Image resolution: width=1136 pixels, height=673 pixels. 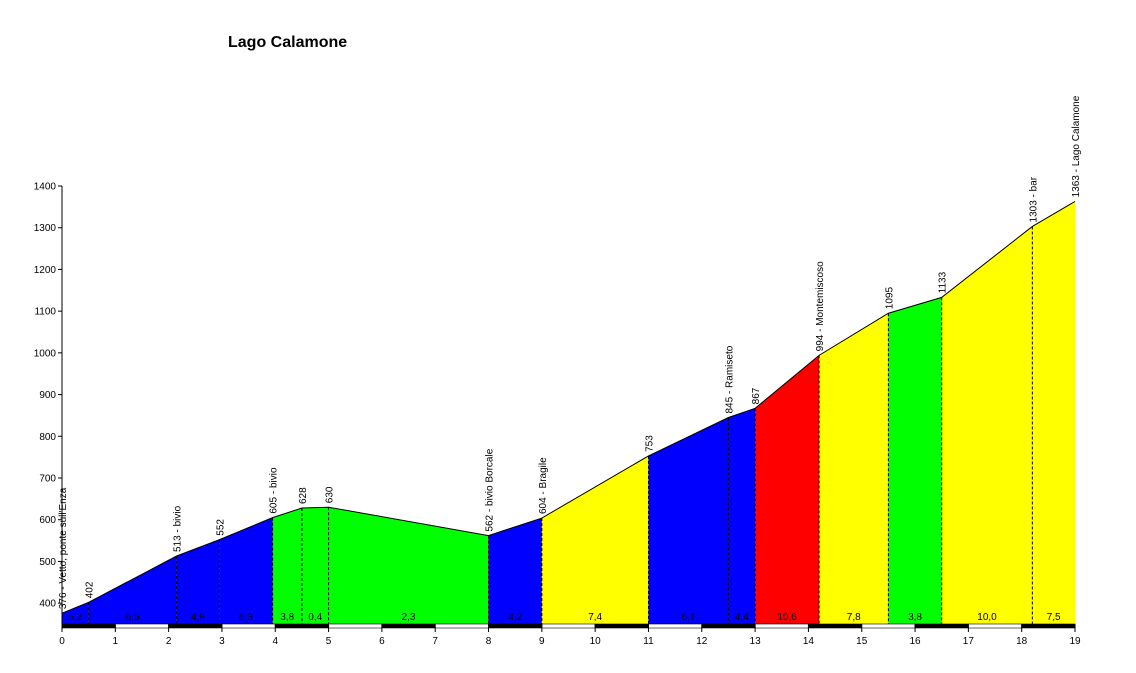 What do you see at coordinates (1033, 199) in the screenshot?
I see `waypoint-label: 1303 - bar` at bounding box center [1033, 199].